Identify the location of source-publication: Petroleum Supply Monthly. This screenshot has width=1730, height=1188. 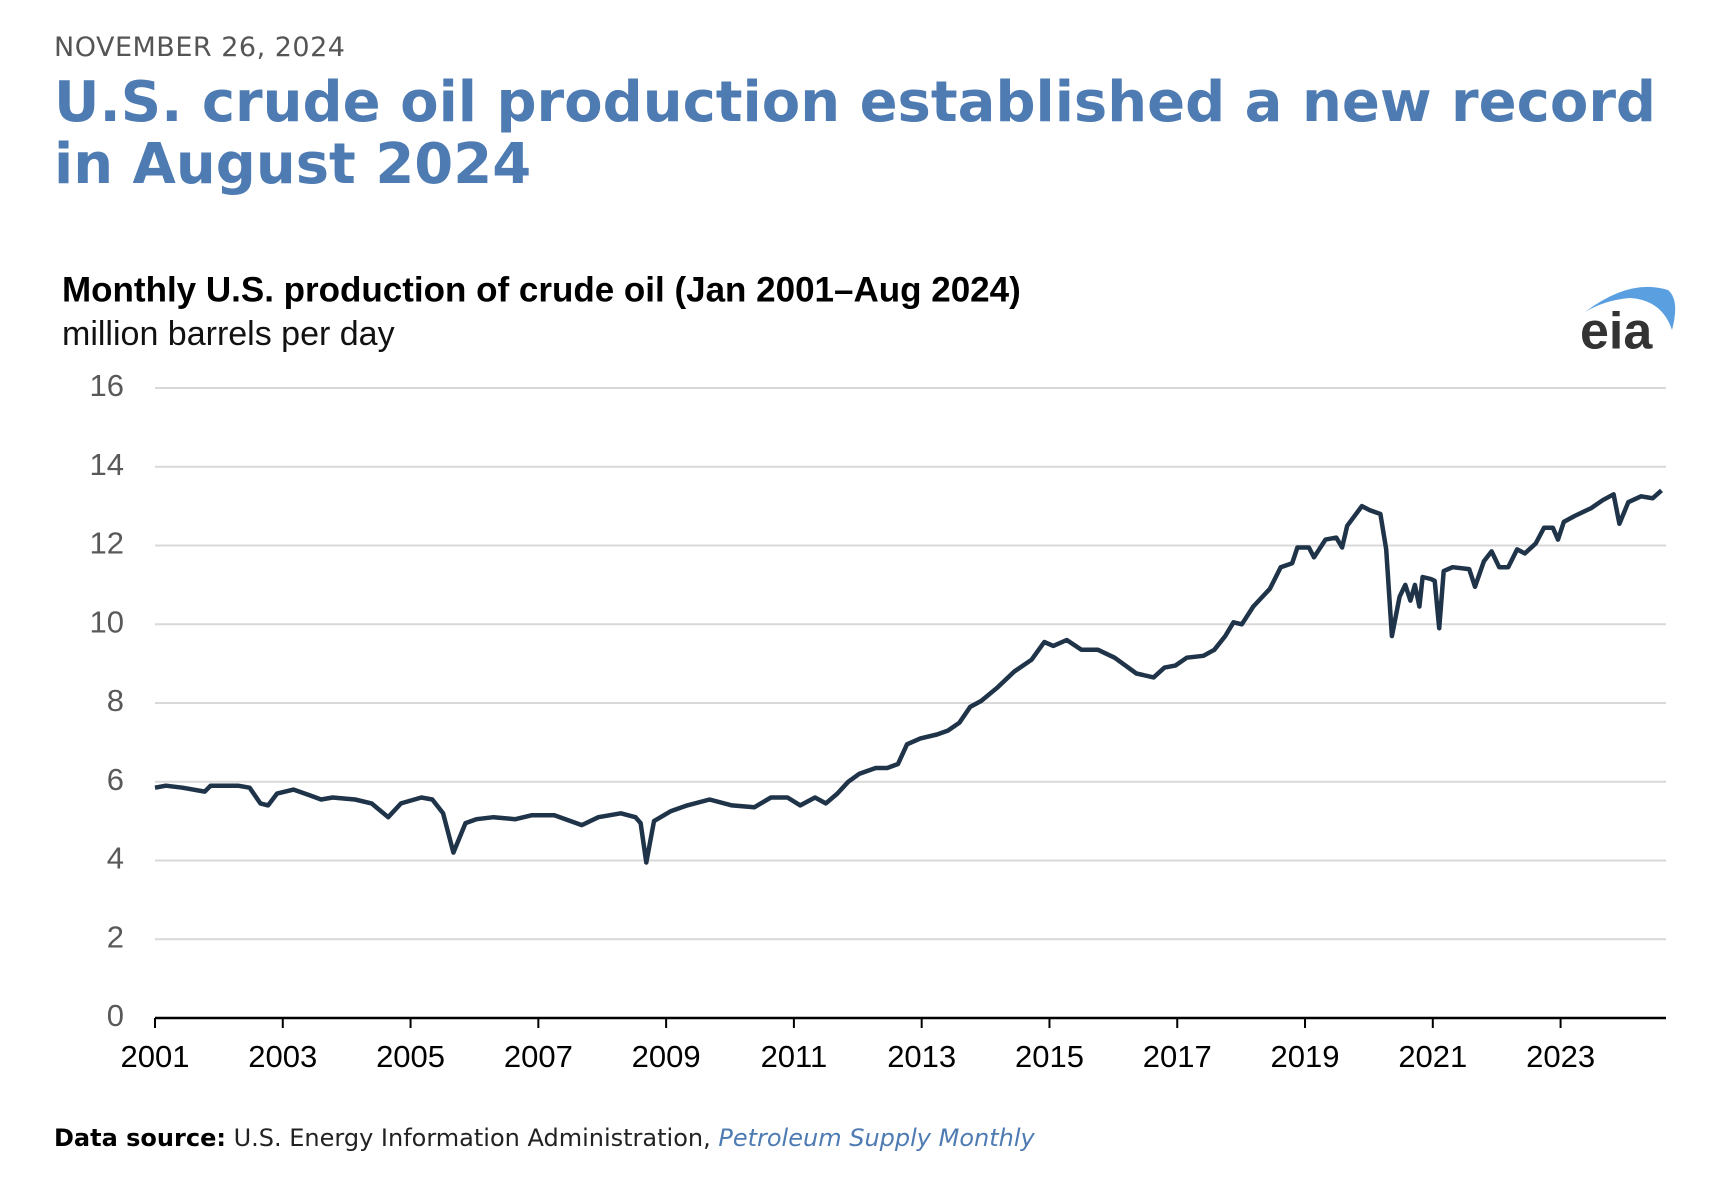
(876, 1138).